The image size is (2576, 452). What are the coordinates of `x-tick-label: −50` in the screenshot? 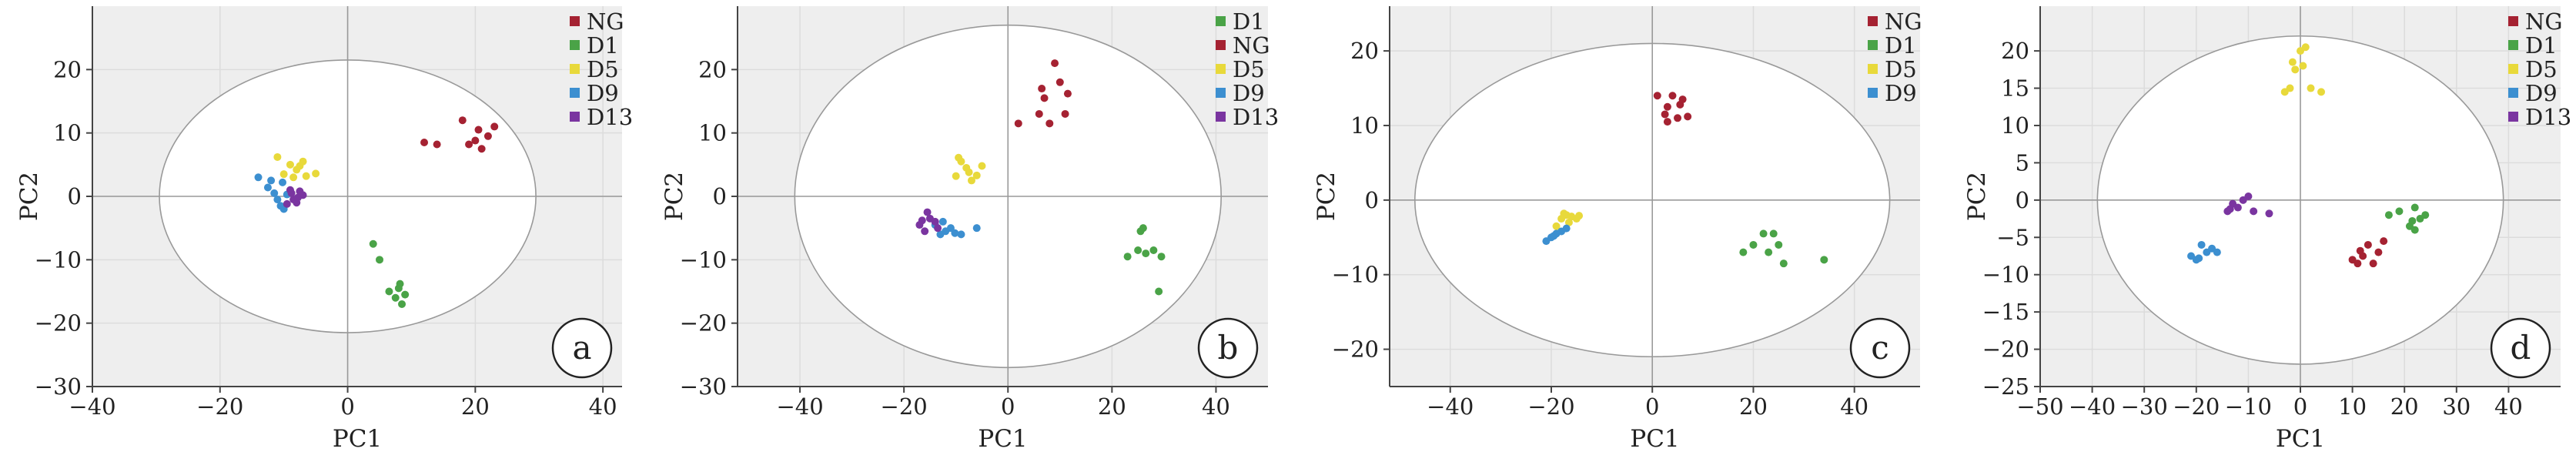 It's located at (2040, 407).